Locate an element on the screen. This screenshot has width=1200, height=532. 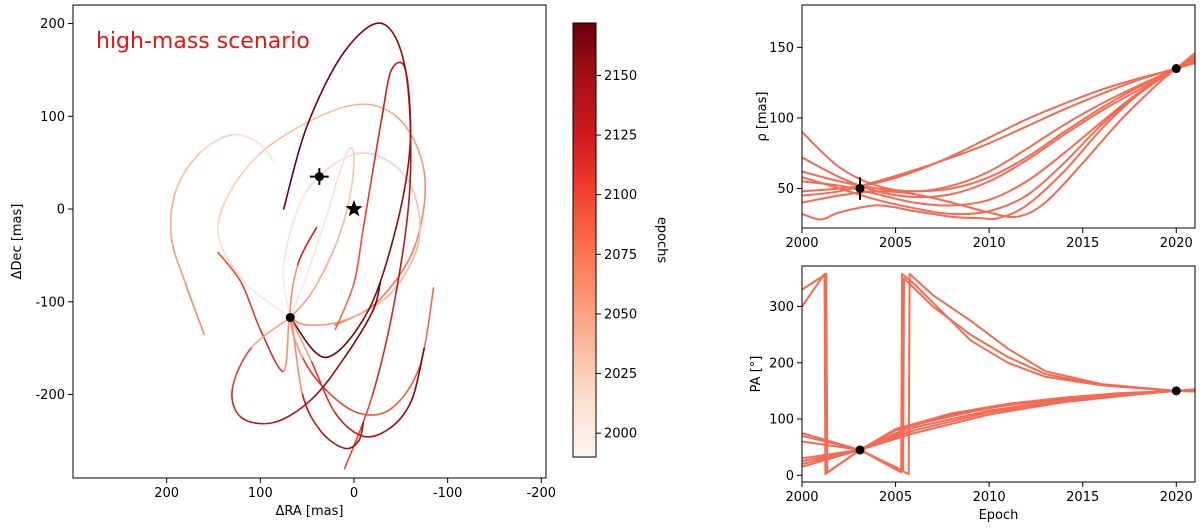
x-tick-label: -200 is located at coordinates (542, 493).